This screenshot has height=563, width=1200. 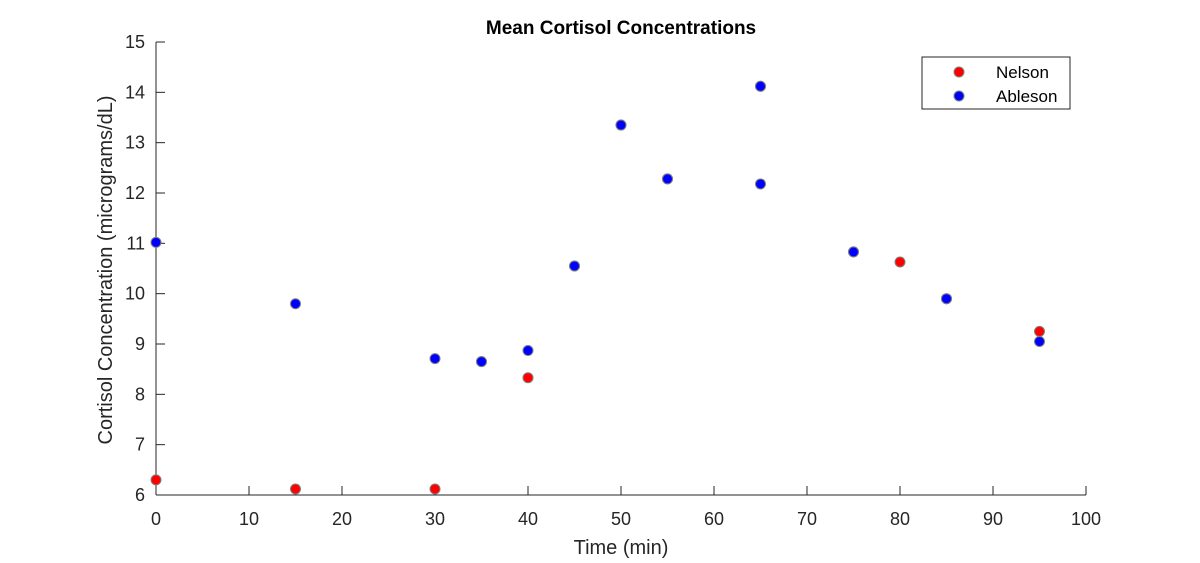 I want to click on legend-box, so click(x=996, y=83).